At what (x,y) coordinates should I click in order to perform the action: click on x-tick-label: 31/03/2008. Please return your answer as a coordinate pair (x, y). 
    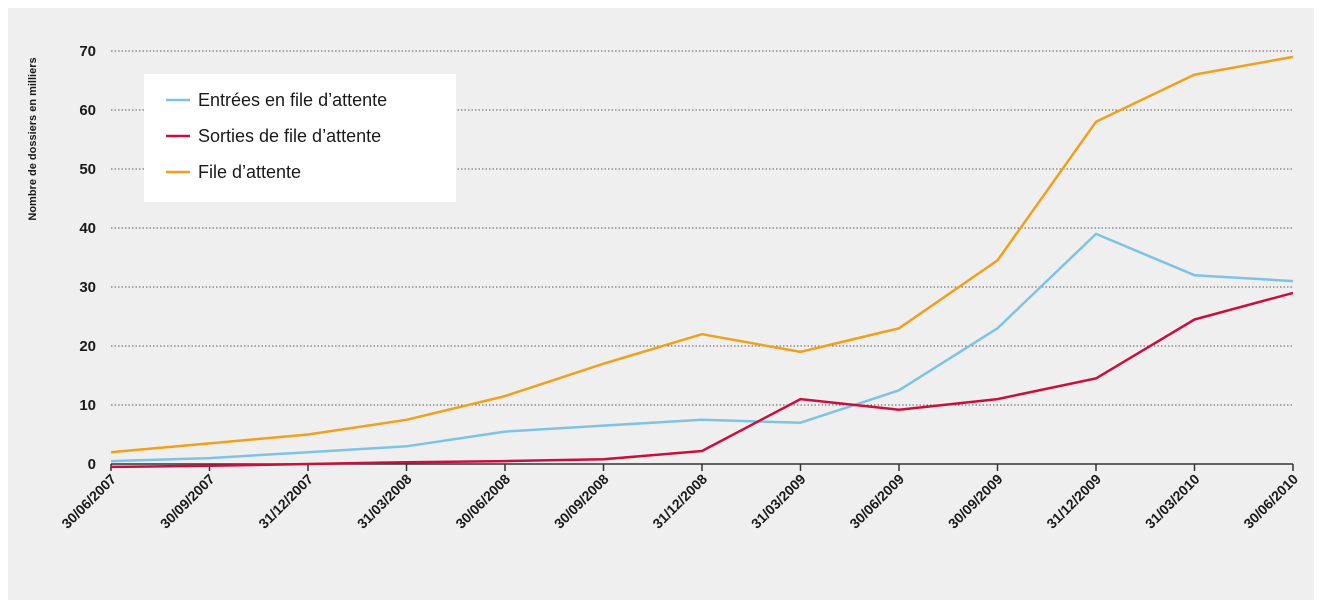
    Looking at the image, I should click on (384, 501).